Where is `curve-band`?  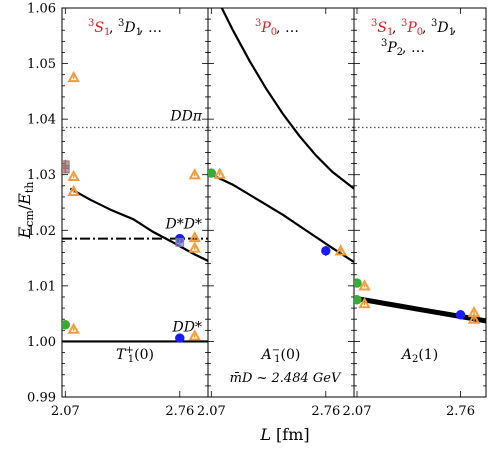 curve-band is located at coordinates (420, 309).